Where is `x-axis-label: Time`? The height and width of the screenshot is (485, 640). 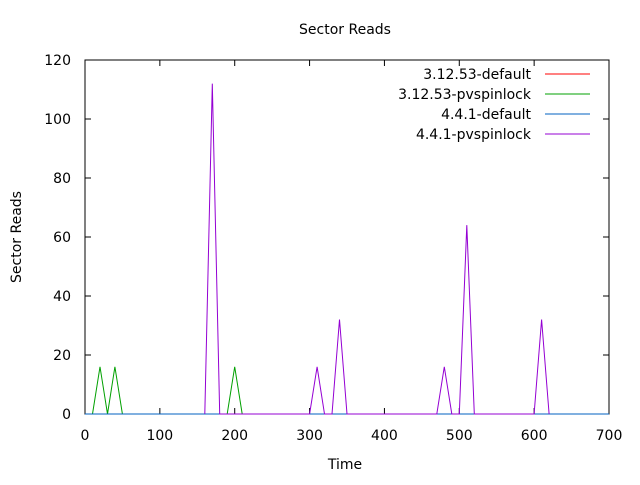 x-axis-label: Time is located at coordinates (344, 465).